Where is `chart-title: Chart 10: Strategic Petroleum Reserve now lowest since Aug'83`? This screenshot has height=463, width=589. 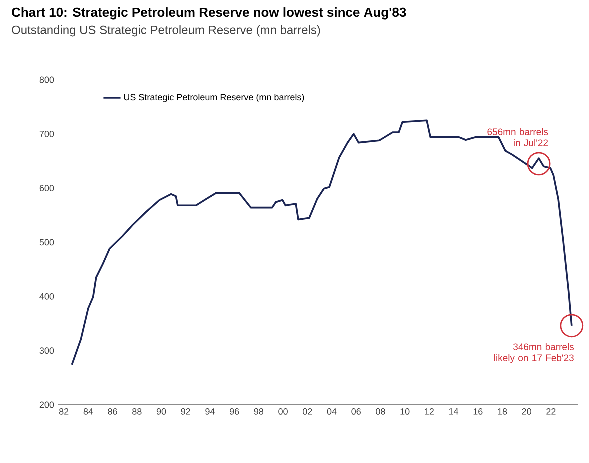
chart-title: Chart 10: Strategic Petroleum Reserve now lowest since Aug'83 is located at coordinates (209, 14).